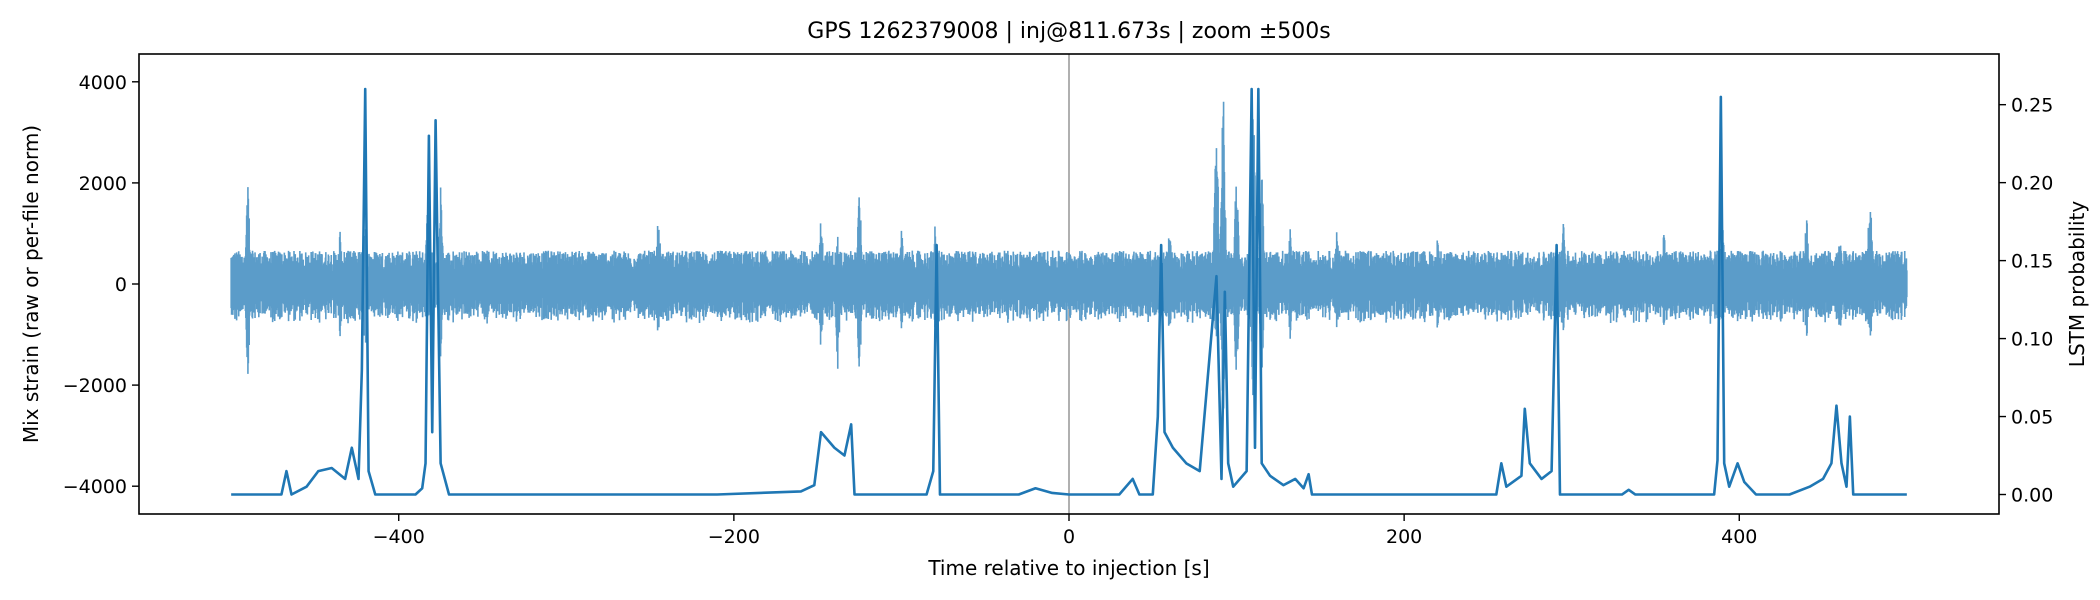 The height and width of the screenshot is (600, 2100). Describe the element at coordinates (2032, 418) in the screenshot. I see `right-y-tick-label: 0.05` at that location.